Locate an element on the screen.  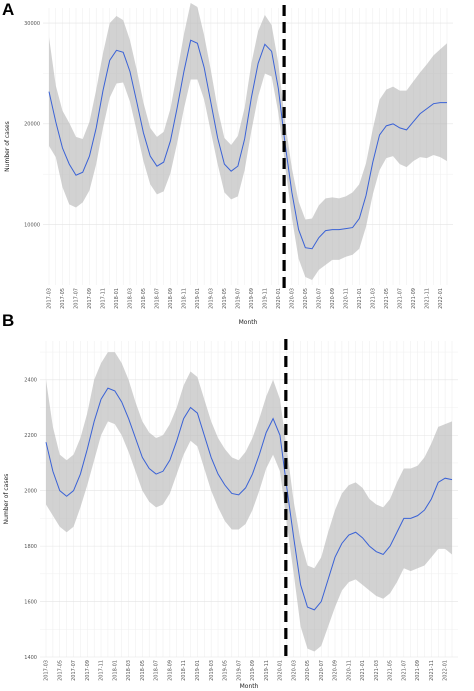
x-tick-label: 2020-09 is located at coordinates (336, 670).